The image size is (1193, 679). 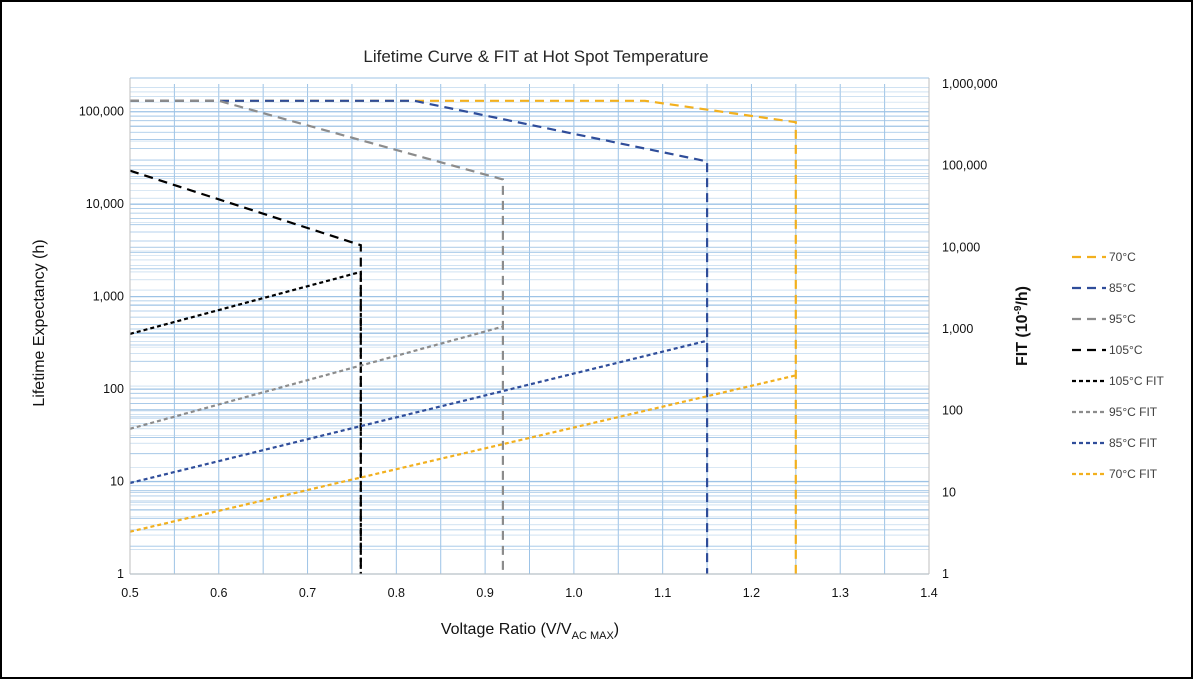 I want to click on x-tick-label: 1.3, so click(x=840, y=593).